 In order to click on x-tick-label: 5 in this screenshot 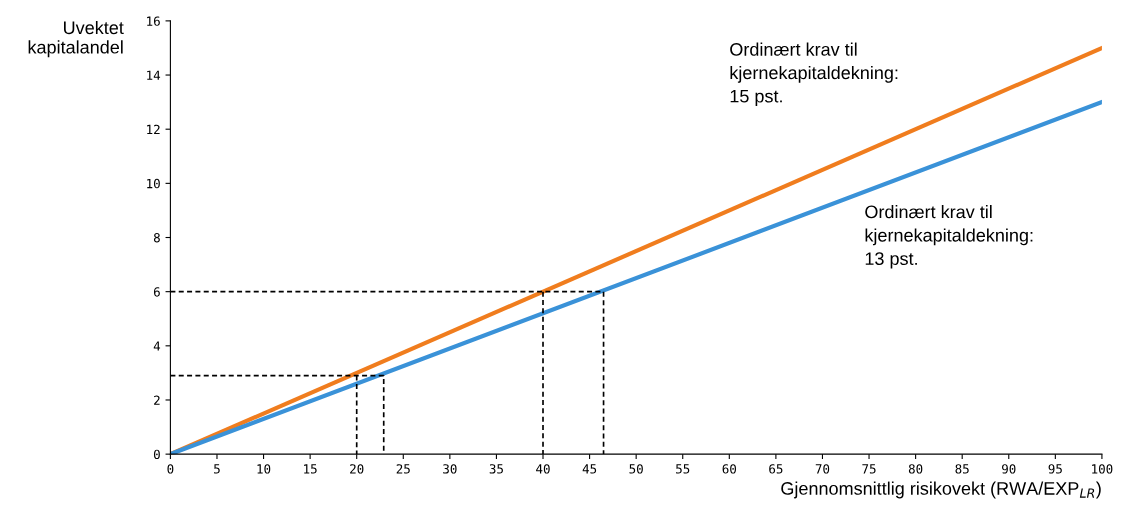, I will do `click(217, 469)`.